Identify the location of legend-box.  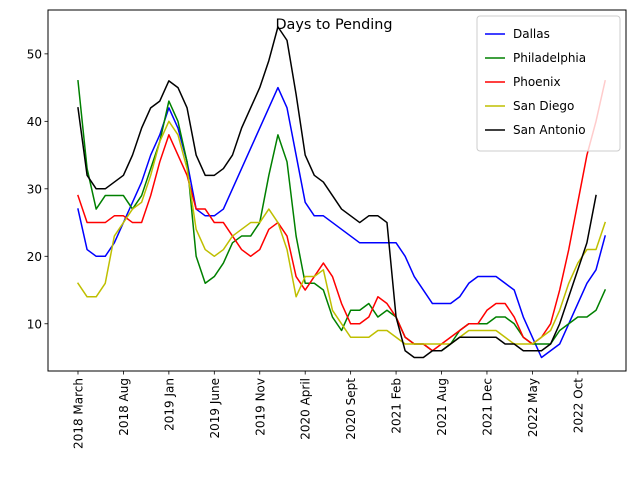
(548, 83).